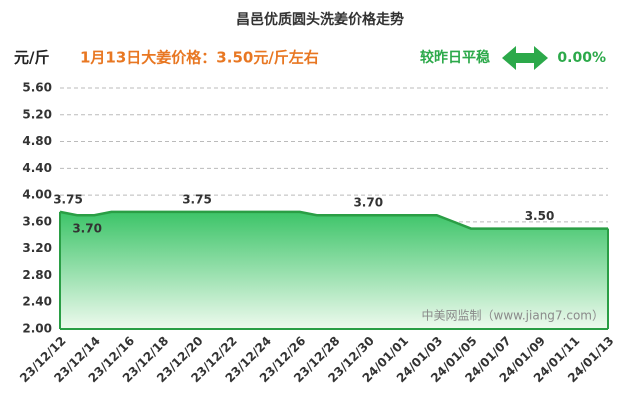  Describe the element at coordinates (31, 58) in the screenshot. I see `y-label: 元/斤` at that location.